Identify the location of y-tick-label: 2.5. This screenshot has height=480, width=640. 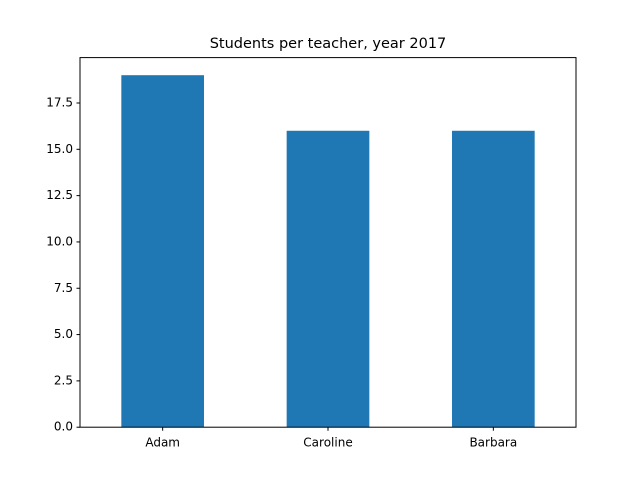
(63, 380).